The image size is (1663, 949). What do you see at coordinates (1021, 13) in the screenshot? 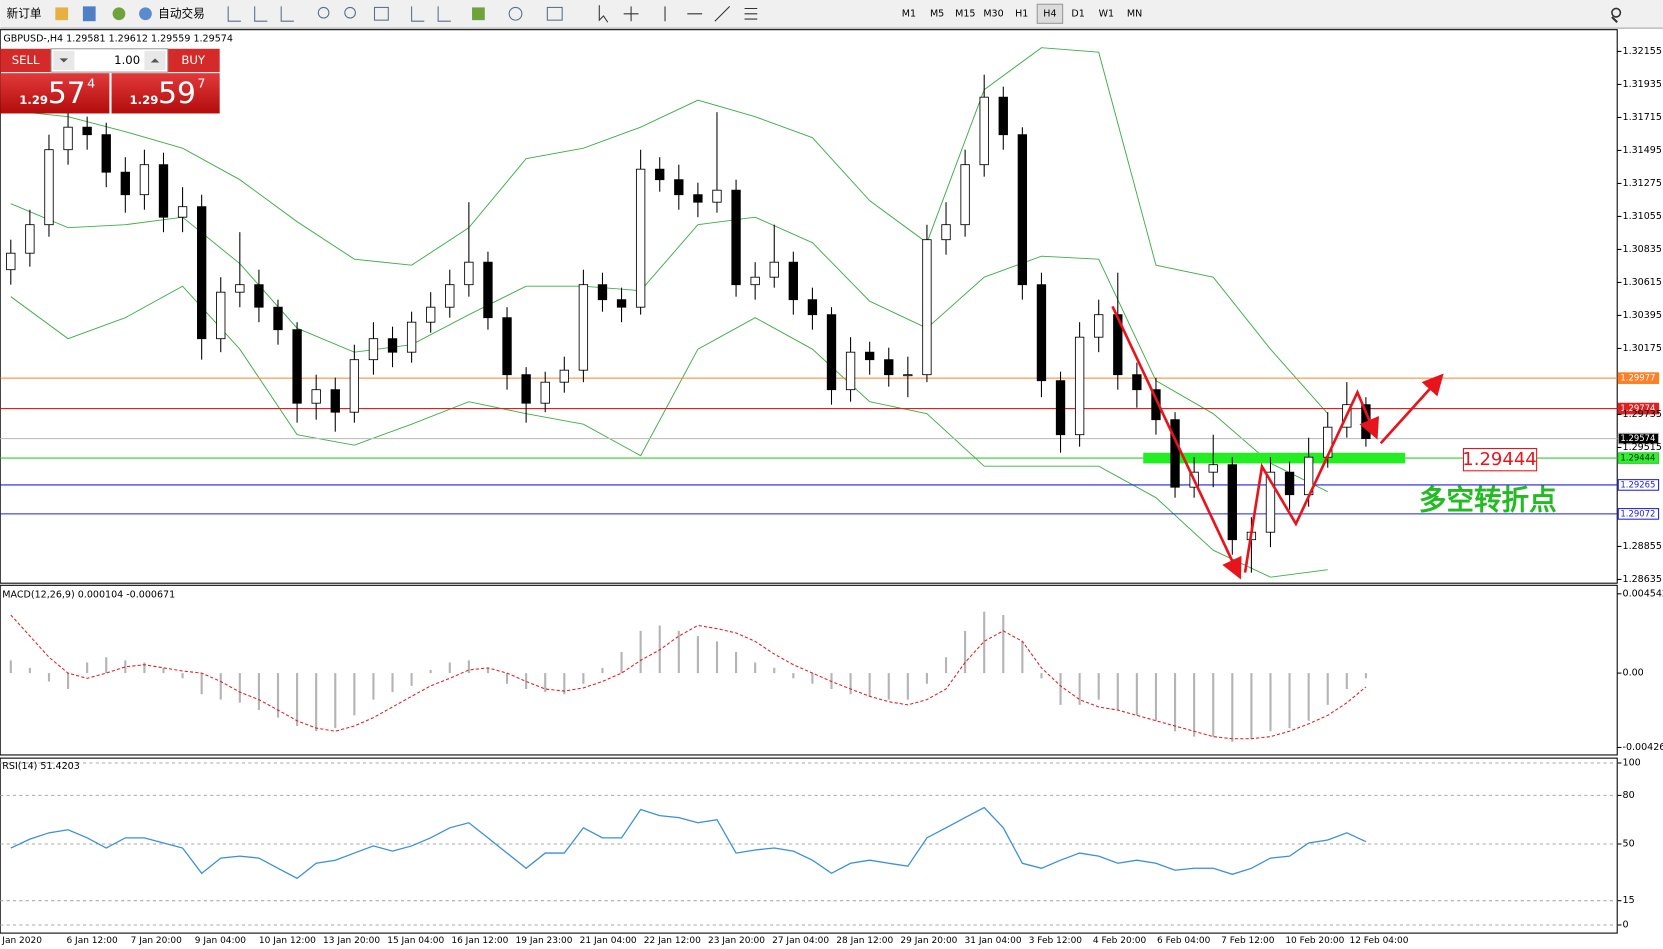
I see `timeframe-button: H1` at bounding box center [1021, 13].